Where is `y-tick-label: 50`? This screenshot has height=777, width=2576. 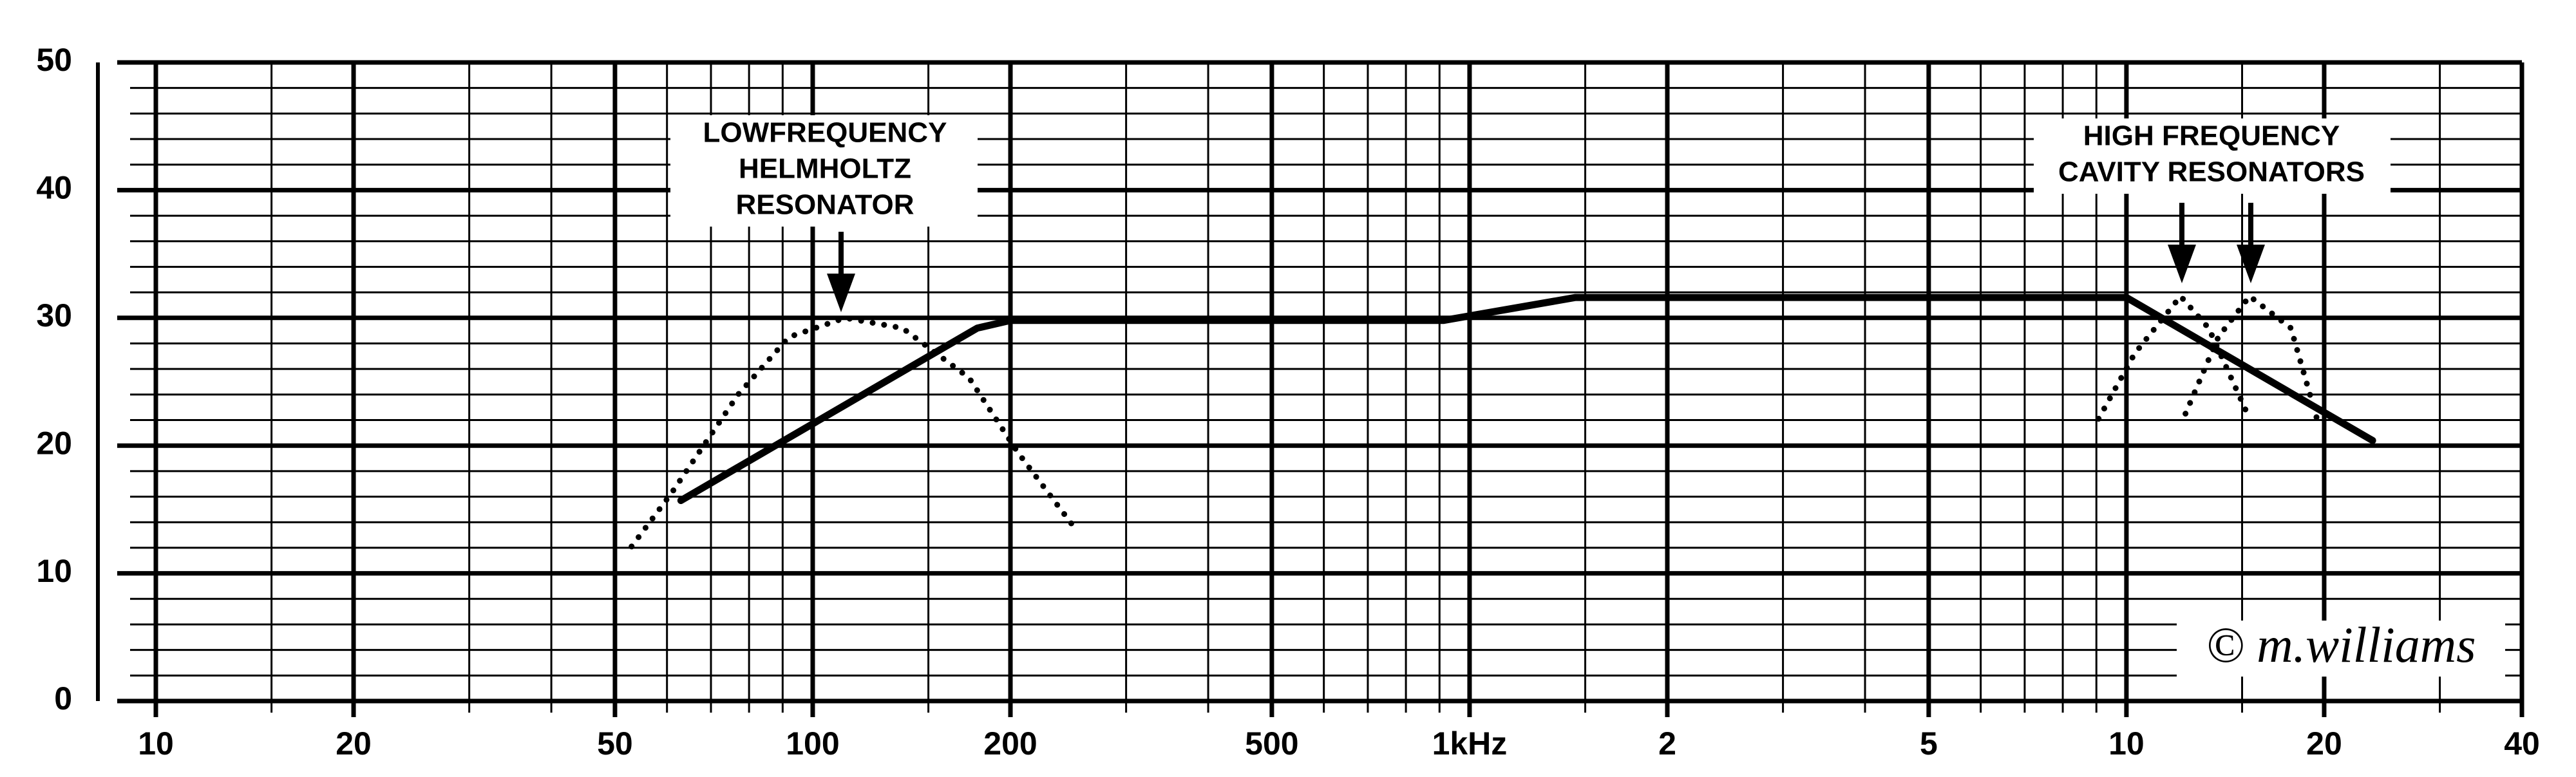 y-tick-label: 50 is located at coordinates (54, 60).